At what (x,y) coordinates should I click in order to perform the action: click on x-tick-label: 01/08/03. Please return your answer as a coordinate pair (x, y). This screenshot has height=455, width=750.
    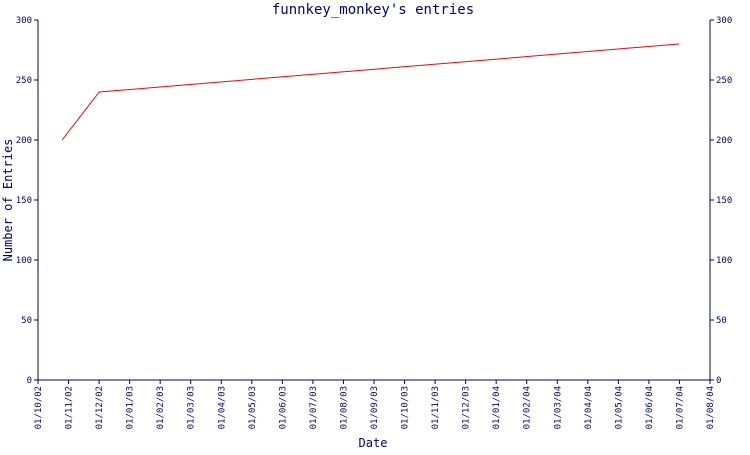
    Looking at the image, I should click on (344, 407).